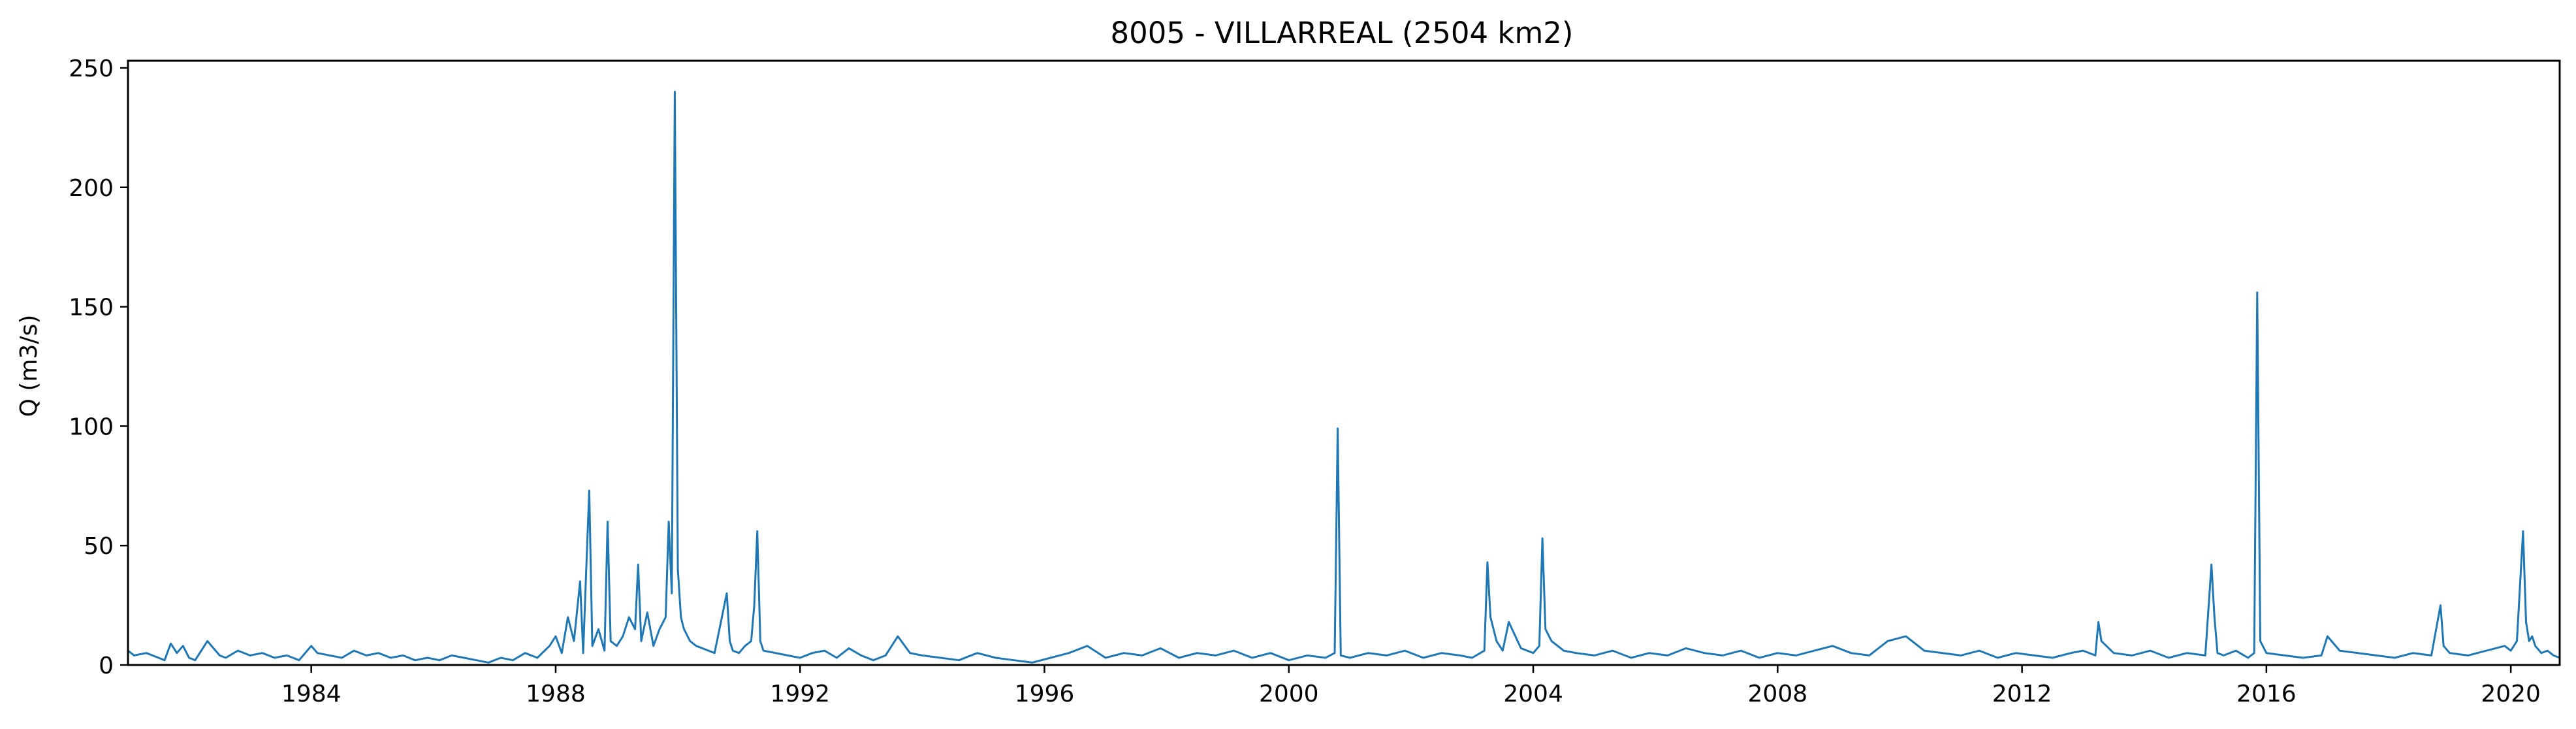  What do you see at coordinates (92, 69) in the screenshot?
I see `y-tick-label: 250` at bounding box center [92, 69].